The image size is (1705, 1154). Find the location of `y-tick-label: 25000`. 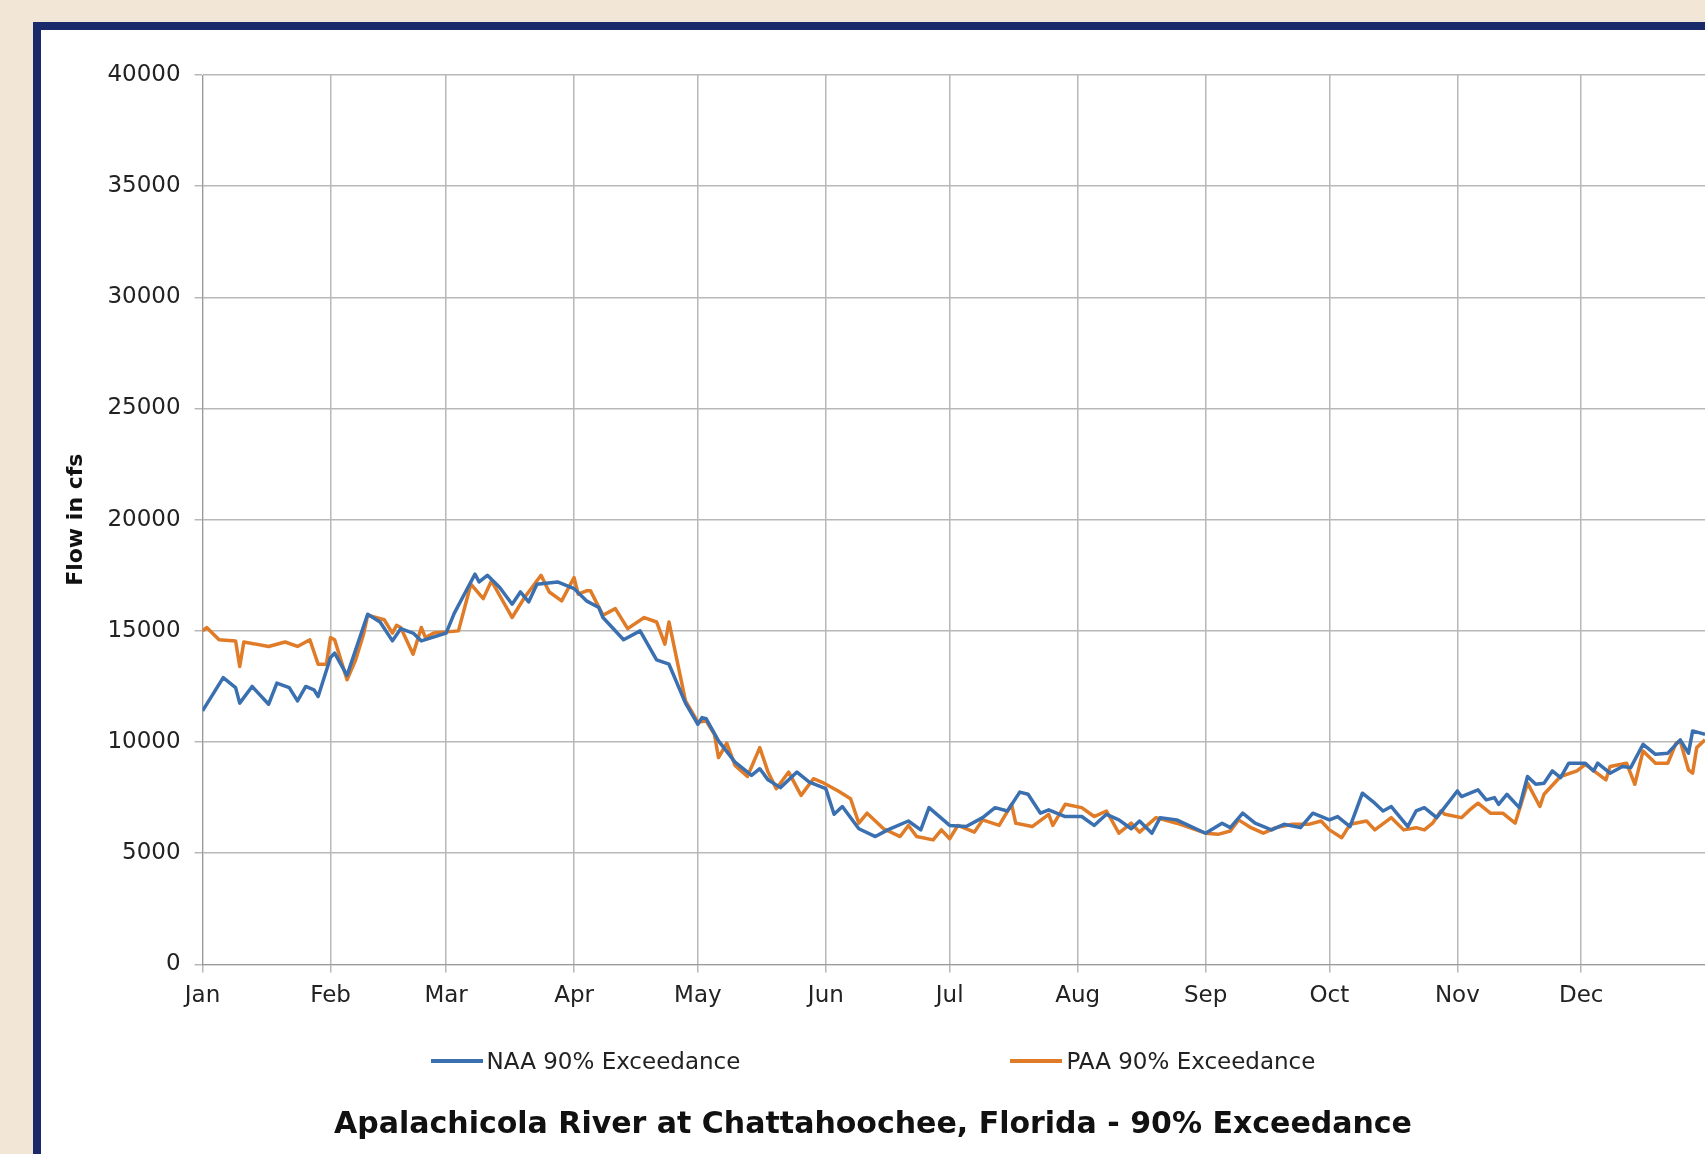

y-tick-label: 25000 is located at coordinates (144, 406).